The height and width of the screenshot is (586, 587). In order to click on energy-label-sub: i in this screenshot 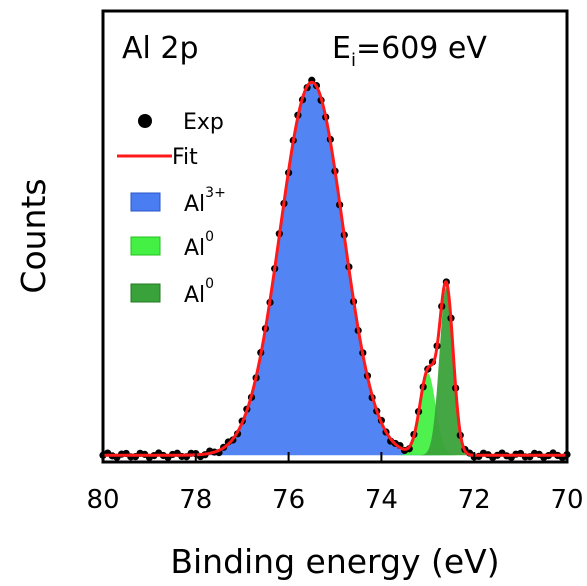, I will do `click(353, 60)`.